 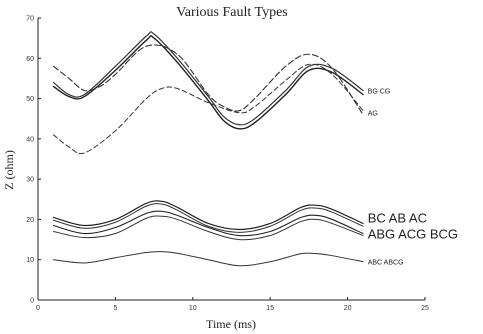 I want to click on x-tick-label: 20, so click(x=348, y=308).